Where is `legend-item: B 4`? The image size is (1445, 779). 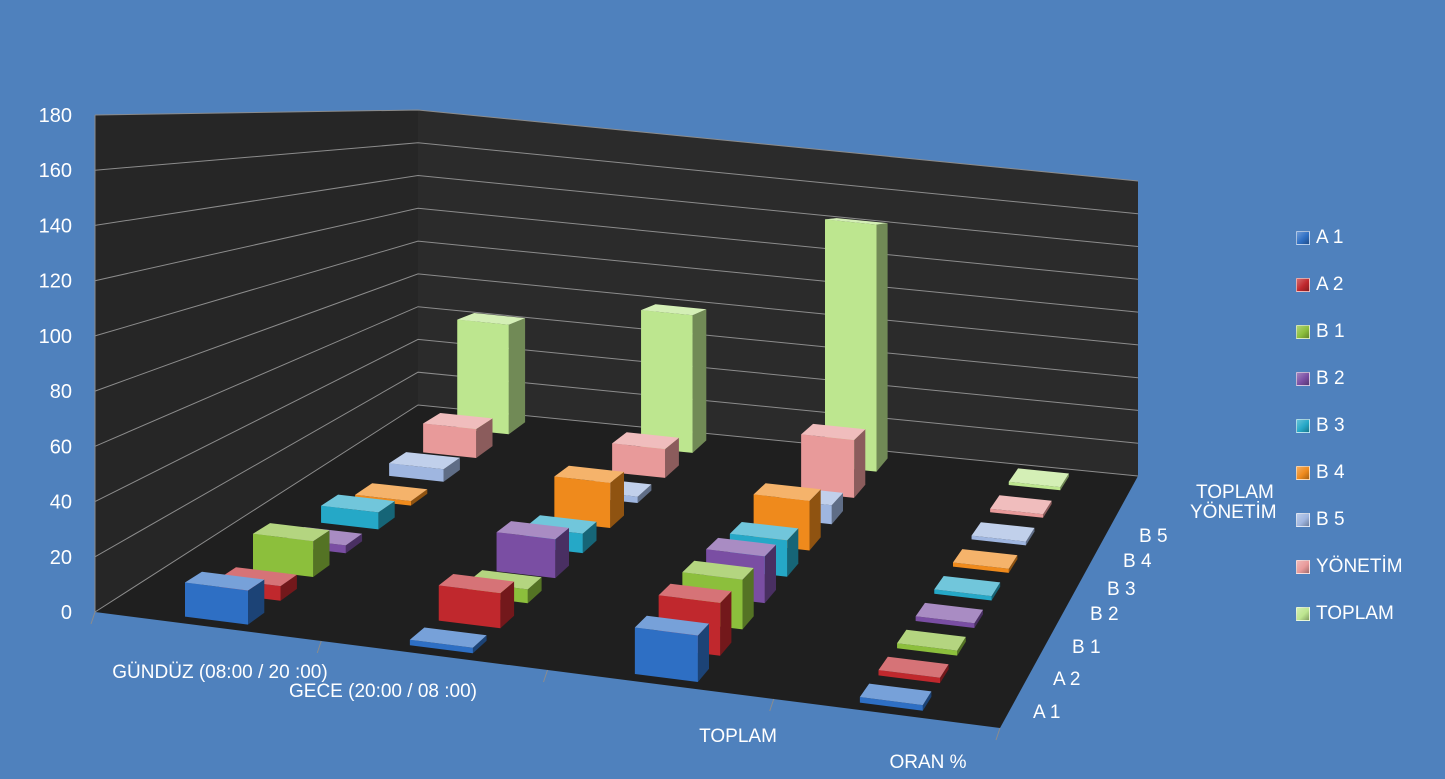
legend-item: B 4 is located at coordinates (1349, 472).